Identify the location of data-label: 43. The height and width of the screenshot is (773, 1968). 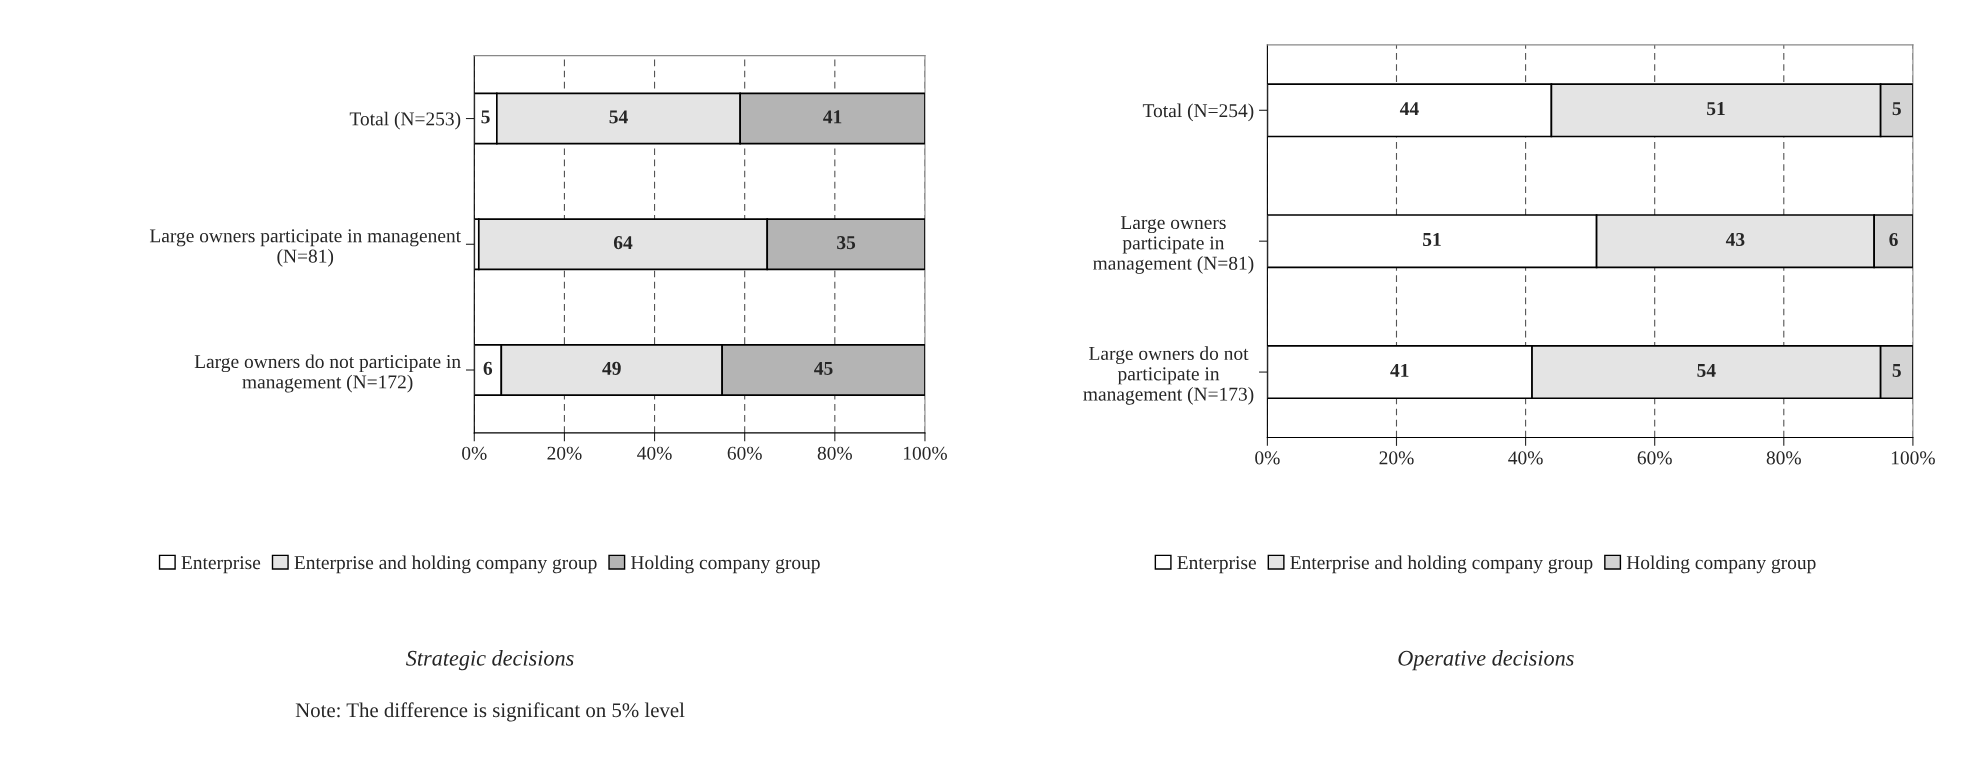
(1735, 239).